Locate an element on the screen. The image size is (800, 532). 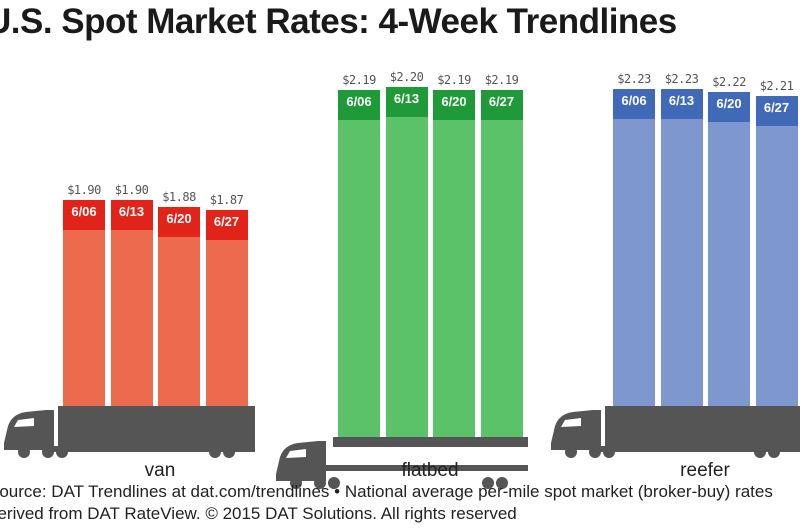
van-bar-3: 6/20 is located at coordinates (179, 306).